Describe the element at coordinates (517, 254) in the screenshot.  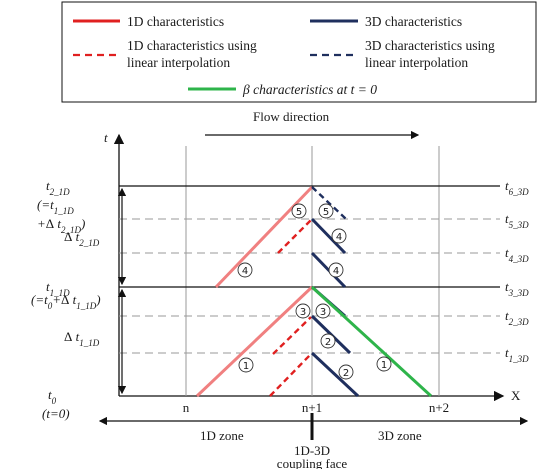
I see `label-t4-3d: t4_3D` at that location.